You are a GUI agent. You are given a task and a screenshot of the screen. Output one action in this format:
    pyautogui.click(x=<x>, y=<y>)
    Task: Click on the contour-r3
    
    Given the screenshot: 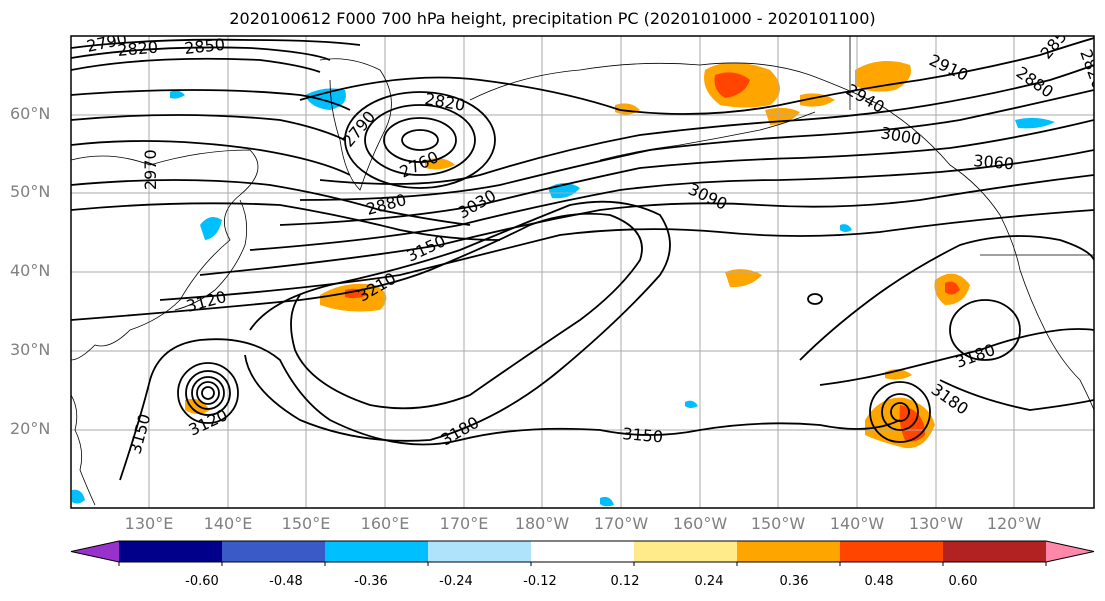 What is the action you would take?
    pyautogui.click(x=271, y=202)
    